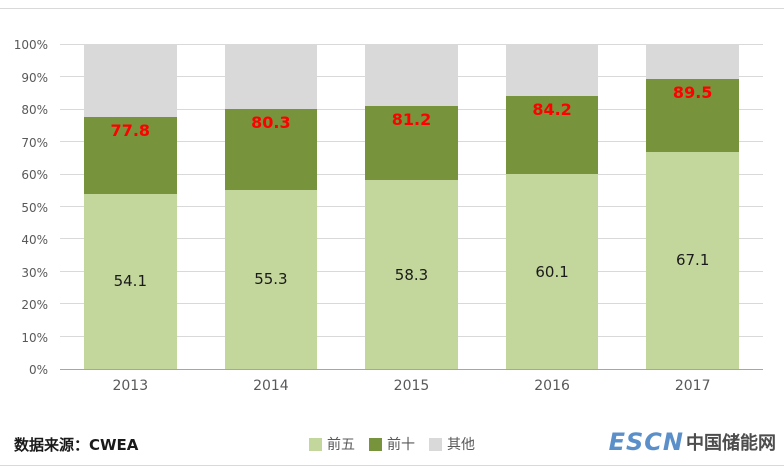 The image size is (784, 473). I want to click on segment-前十-2013: 77.8, so click(130, 155).